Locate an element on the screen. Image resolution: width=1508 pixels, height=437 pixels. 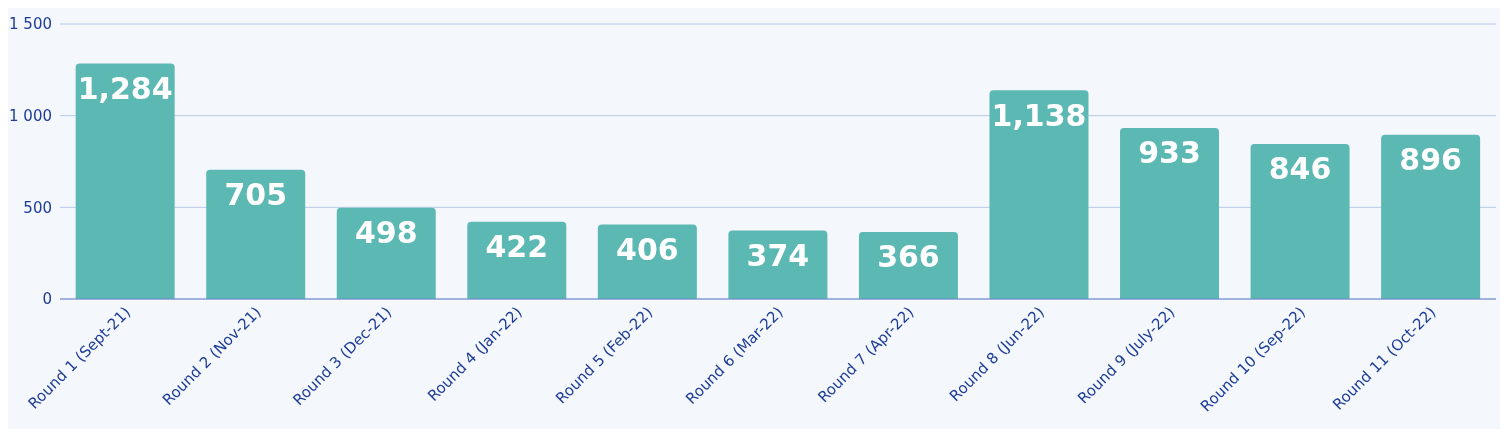
data-label: 422 is located at coordinates (517, 246).